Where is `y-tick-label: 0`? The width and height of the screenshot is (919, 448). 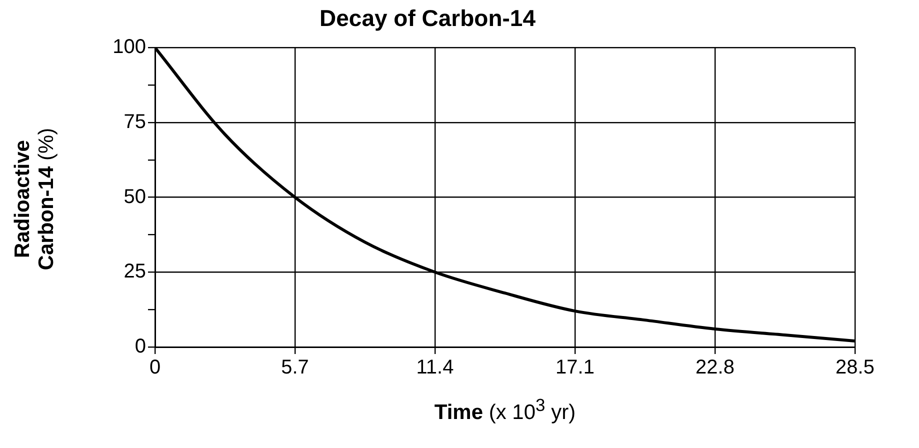
y-tick-label: 0 is located at coordinates (140, 347).